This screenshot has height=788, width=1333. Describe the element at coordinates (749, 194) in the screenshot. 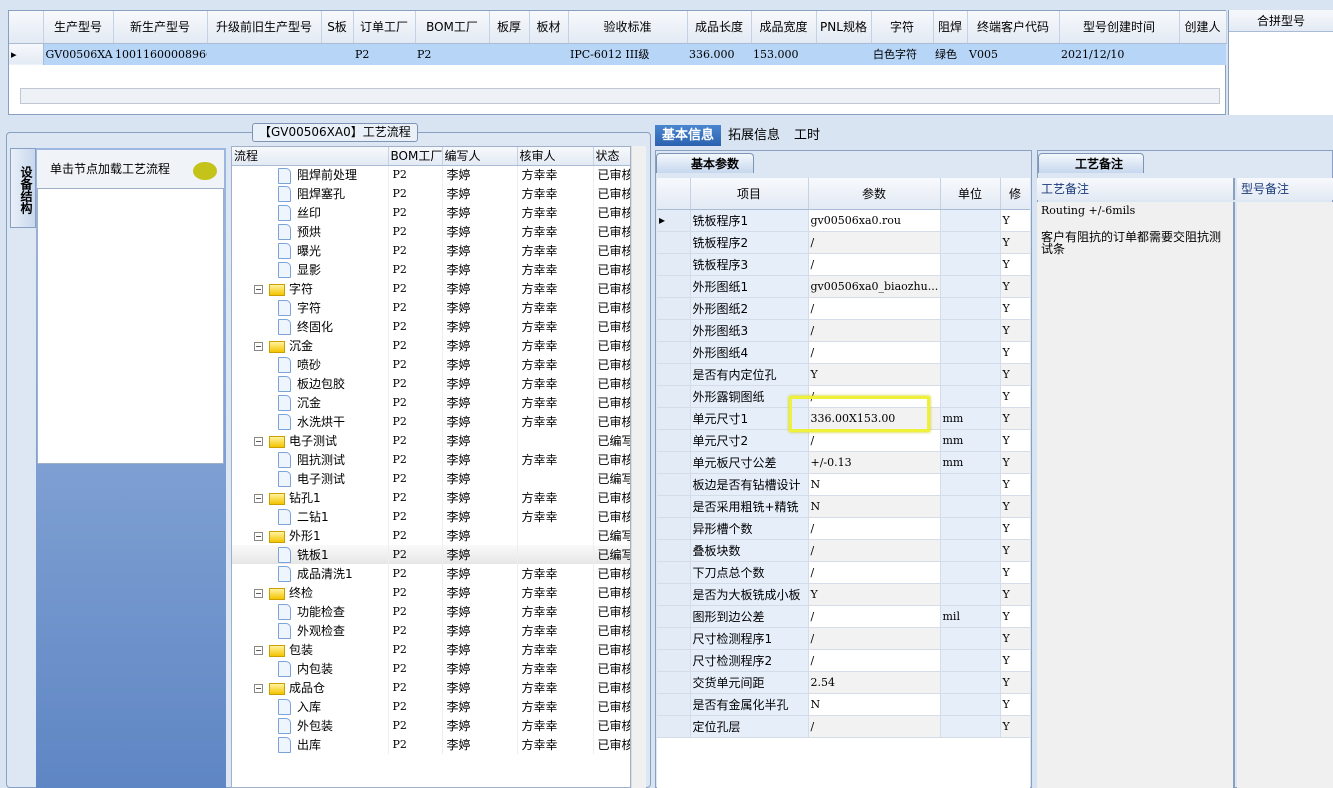

I see `column-header: 项目` at that location.